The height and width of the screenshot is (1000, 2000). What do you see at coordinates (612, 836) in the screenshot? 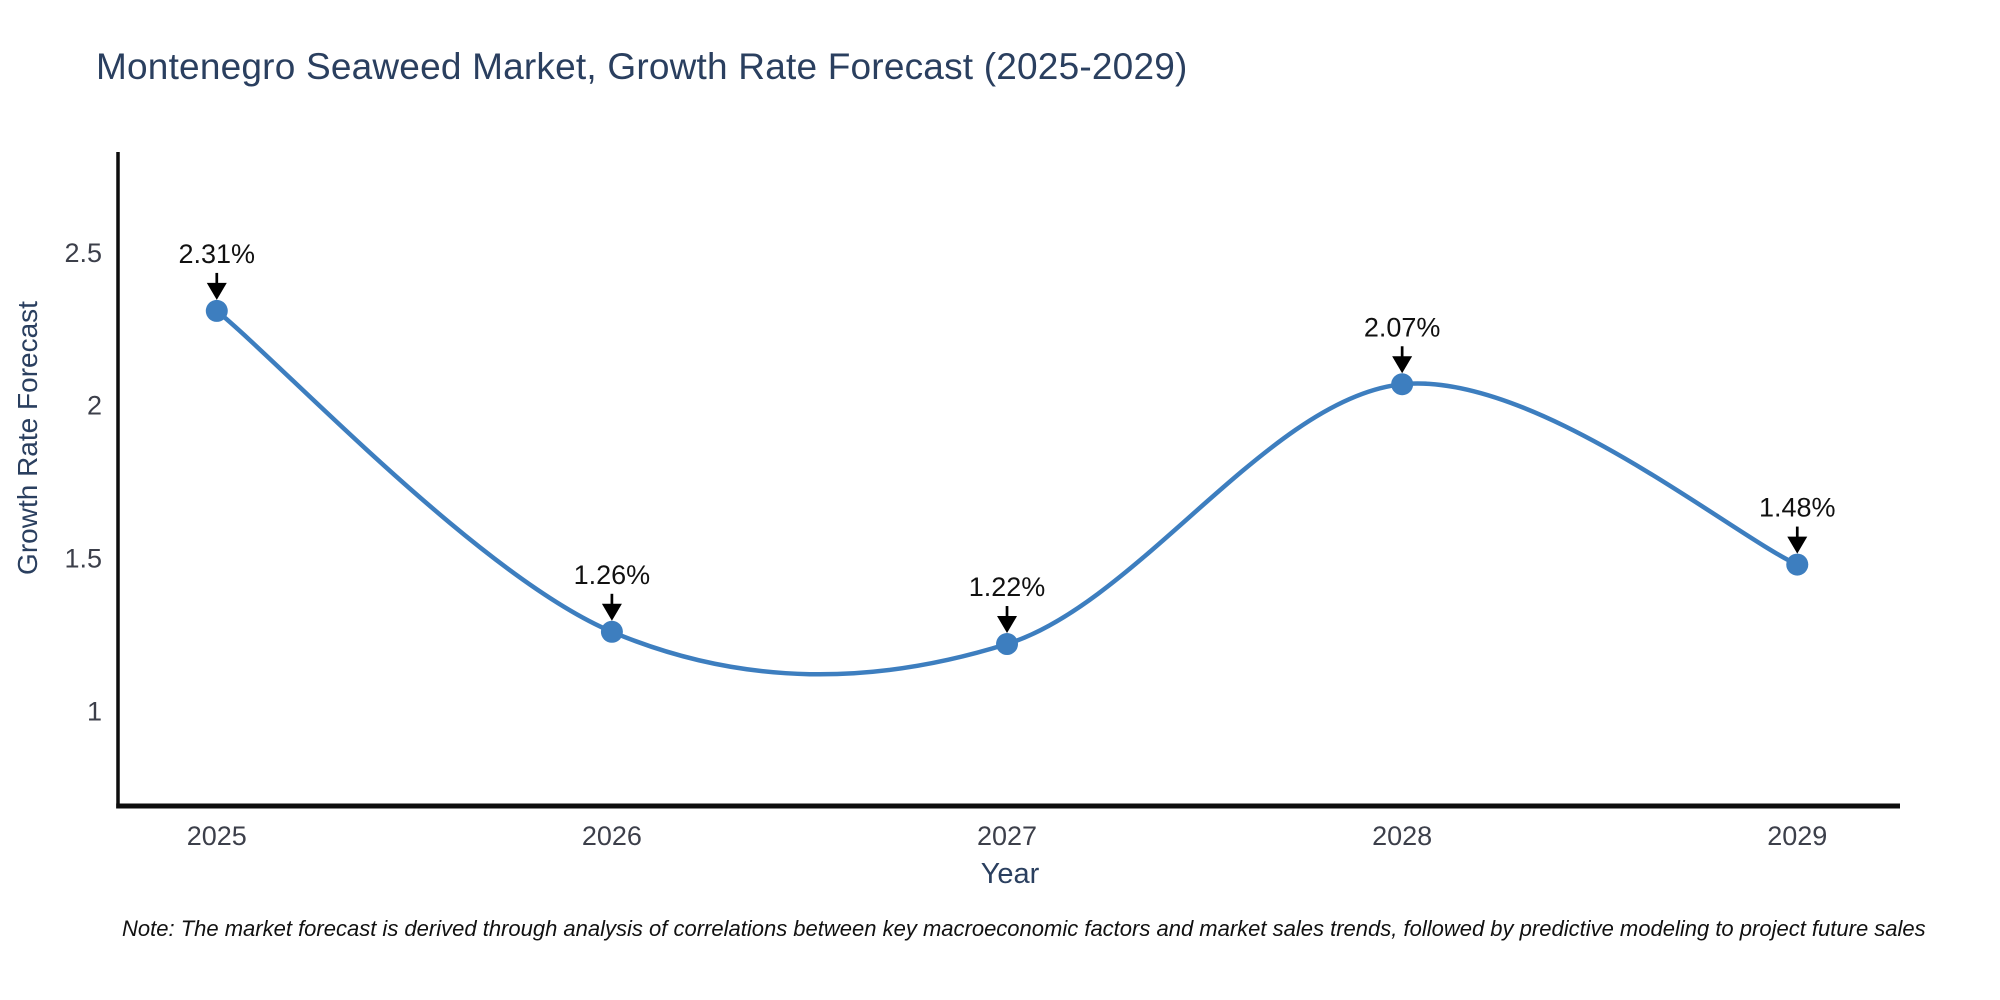
I see `x-tick-label: 2026` at bounding box center [612, 836].